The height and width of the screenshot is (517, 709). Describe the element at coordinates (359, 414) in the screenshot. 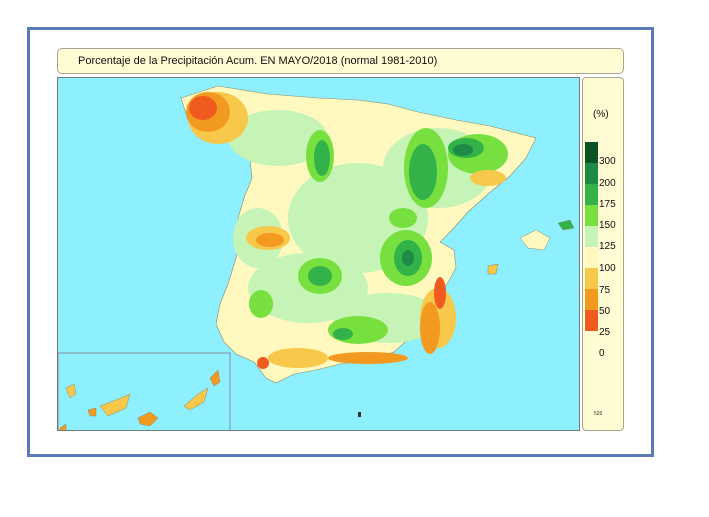

I see `alboran-island` at that location.